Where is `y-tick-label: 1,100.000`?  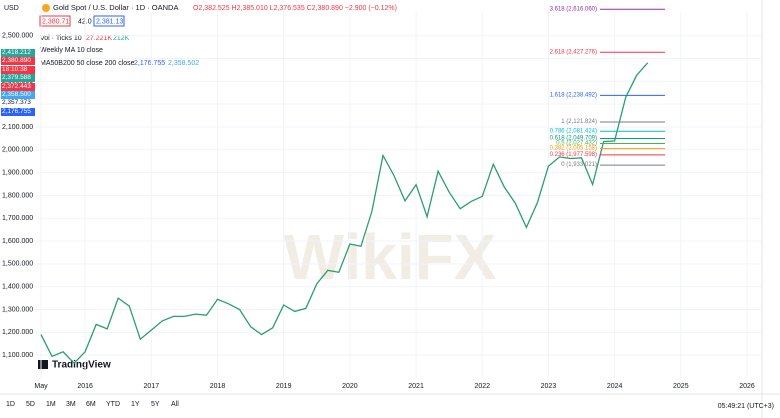 y-tick-label: 1,100.000 is located at coordinates (17, 355).